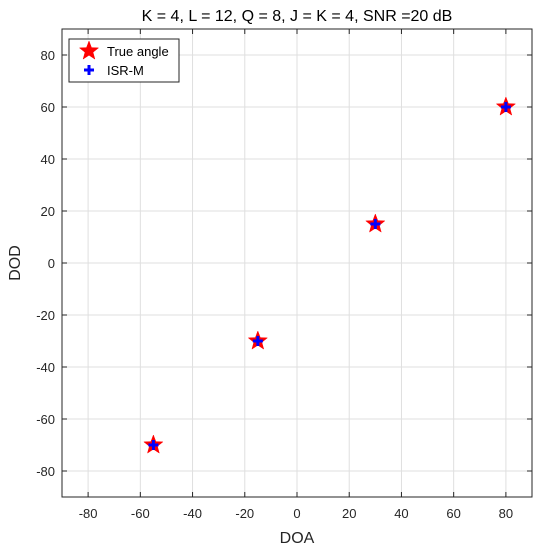 The image size is (546, 550). Describe the element at coordinates (48, 211) in the screenshot. I see `y-tick-label: 20` at that location.